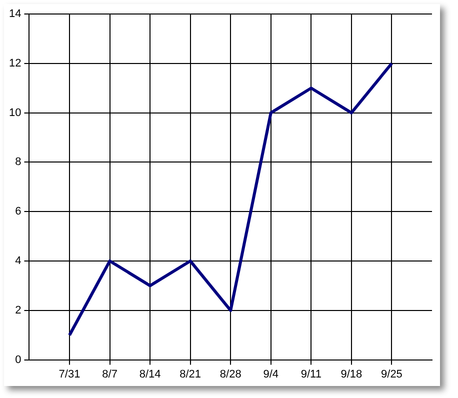  I want to click on x-tick-label: 8/21, so click(191, 374).